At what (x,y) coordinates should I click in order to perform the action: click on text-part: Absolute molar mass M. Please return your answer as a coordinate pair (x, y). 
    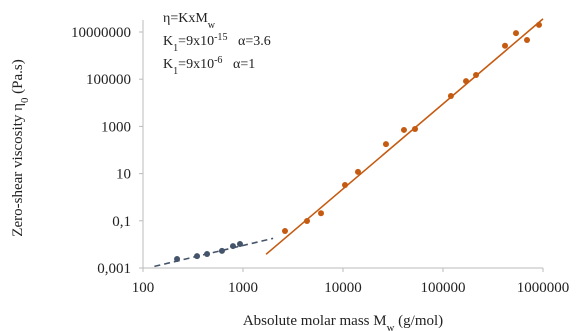
    Looking at the image, I should click on (315, 321).